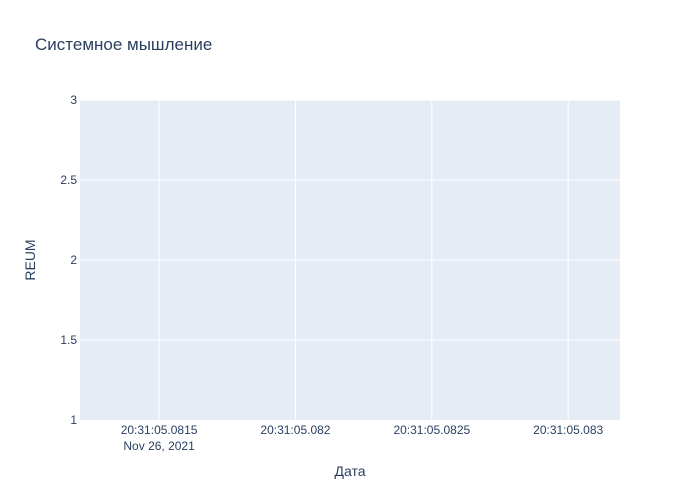 The height and width of the screenshot is (500, 700). Describe the element at coordinates (73, 420) in the screenshot. I see `y-tick-label: 1` at that location.